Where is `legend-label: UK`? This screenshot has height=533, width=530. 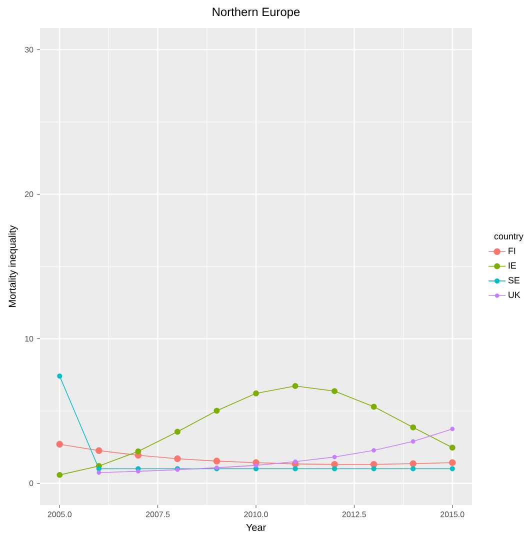
legend-label: UK is located at coordinates (514, 295).